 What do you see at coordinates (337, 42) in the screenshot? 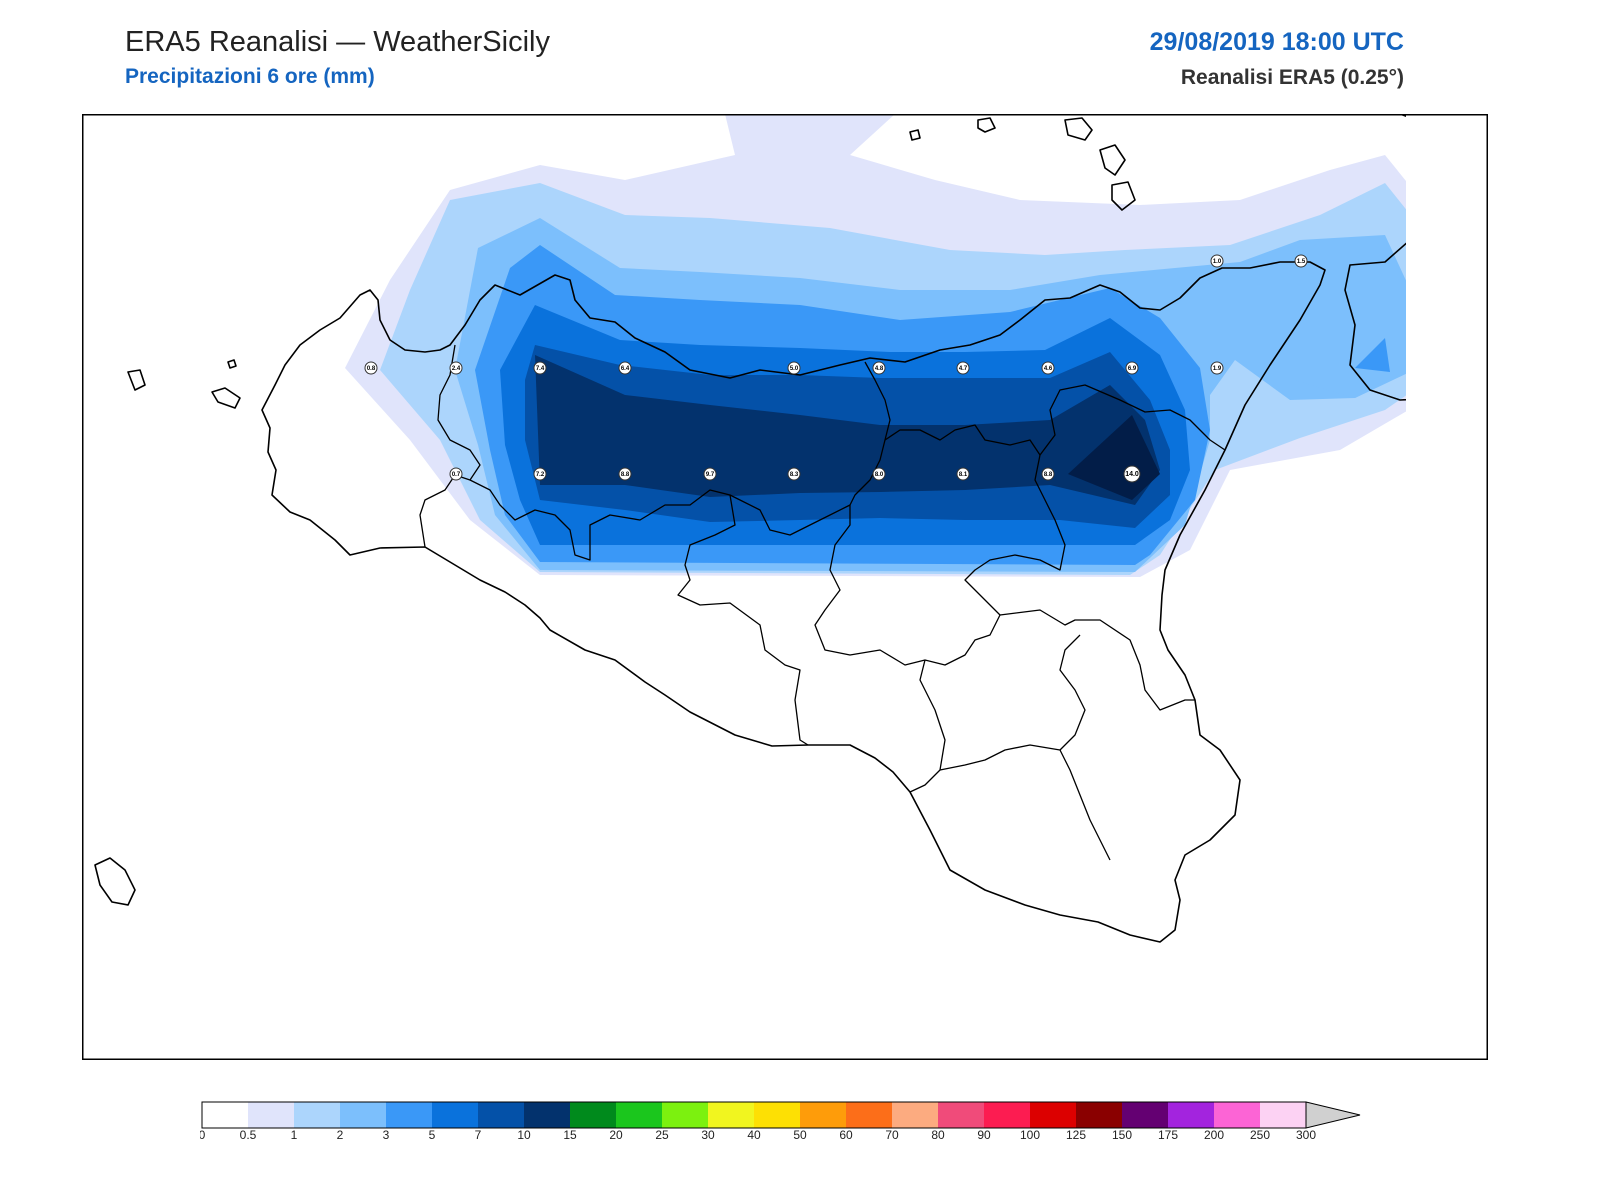
I see `map-title: ERA5 Reanalisi — WeatherSicily` at bounding box center [337, 42].